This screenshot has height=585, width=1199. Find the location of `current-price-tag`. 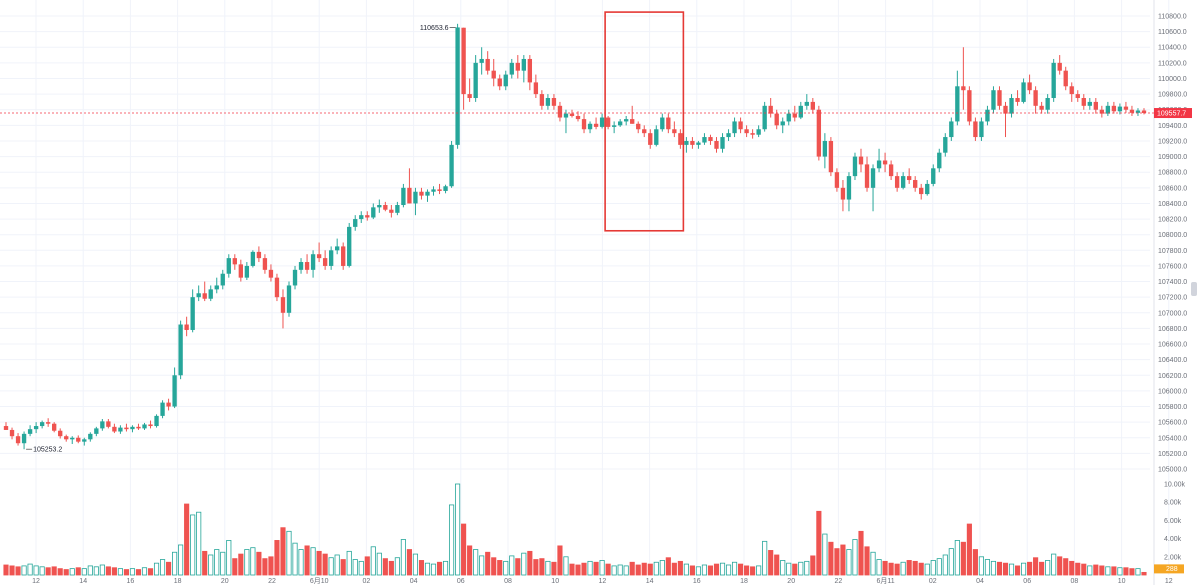

current-price-tag is located at coordinates (1173, 113).